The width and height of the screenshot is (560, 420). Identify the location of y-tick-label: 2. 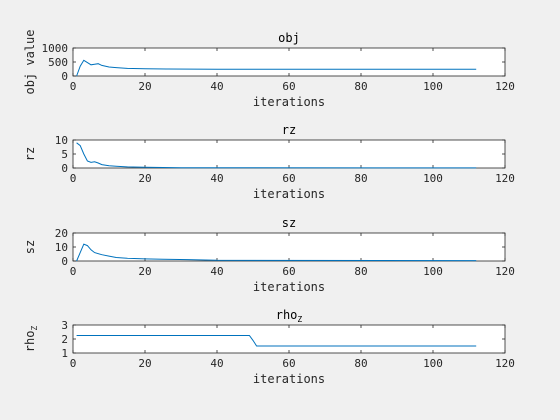
(64, 339).